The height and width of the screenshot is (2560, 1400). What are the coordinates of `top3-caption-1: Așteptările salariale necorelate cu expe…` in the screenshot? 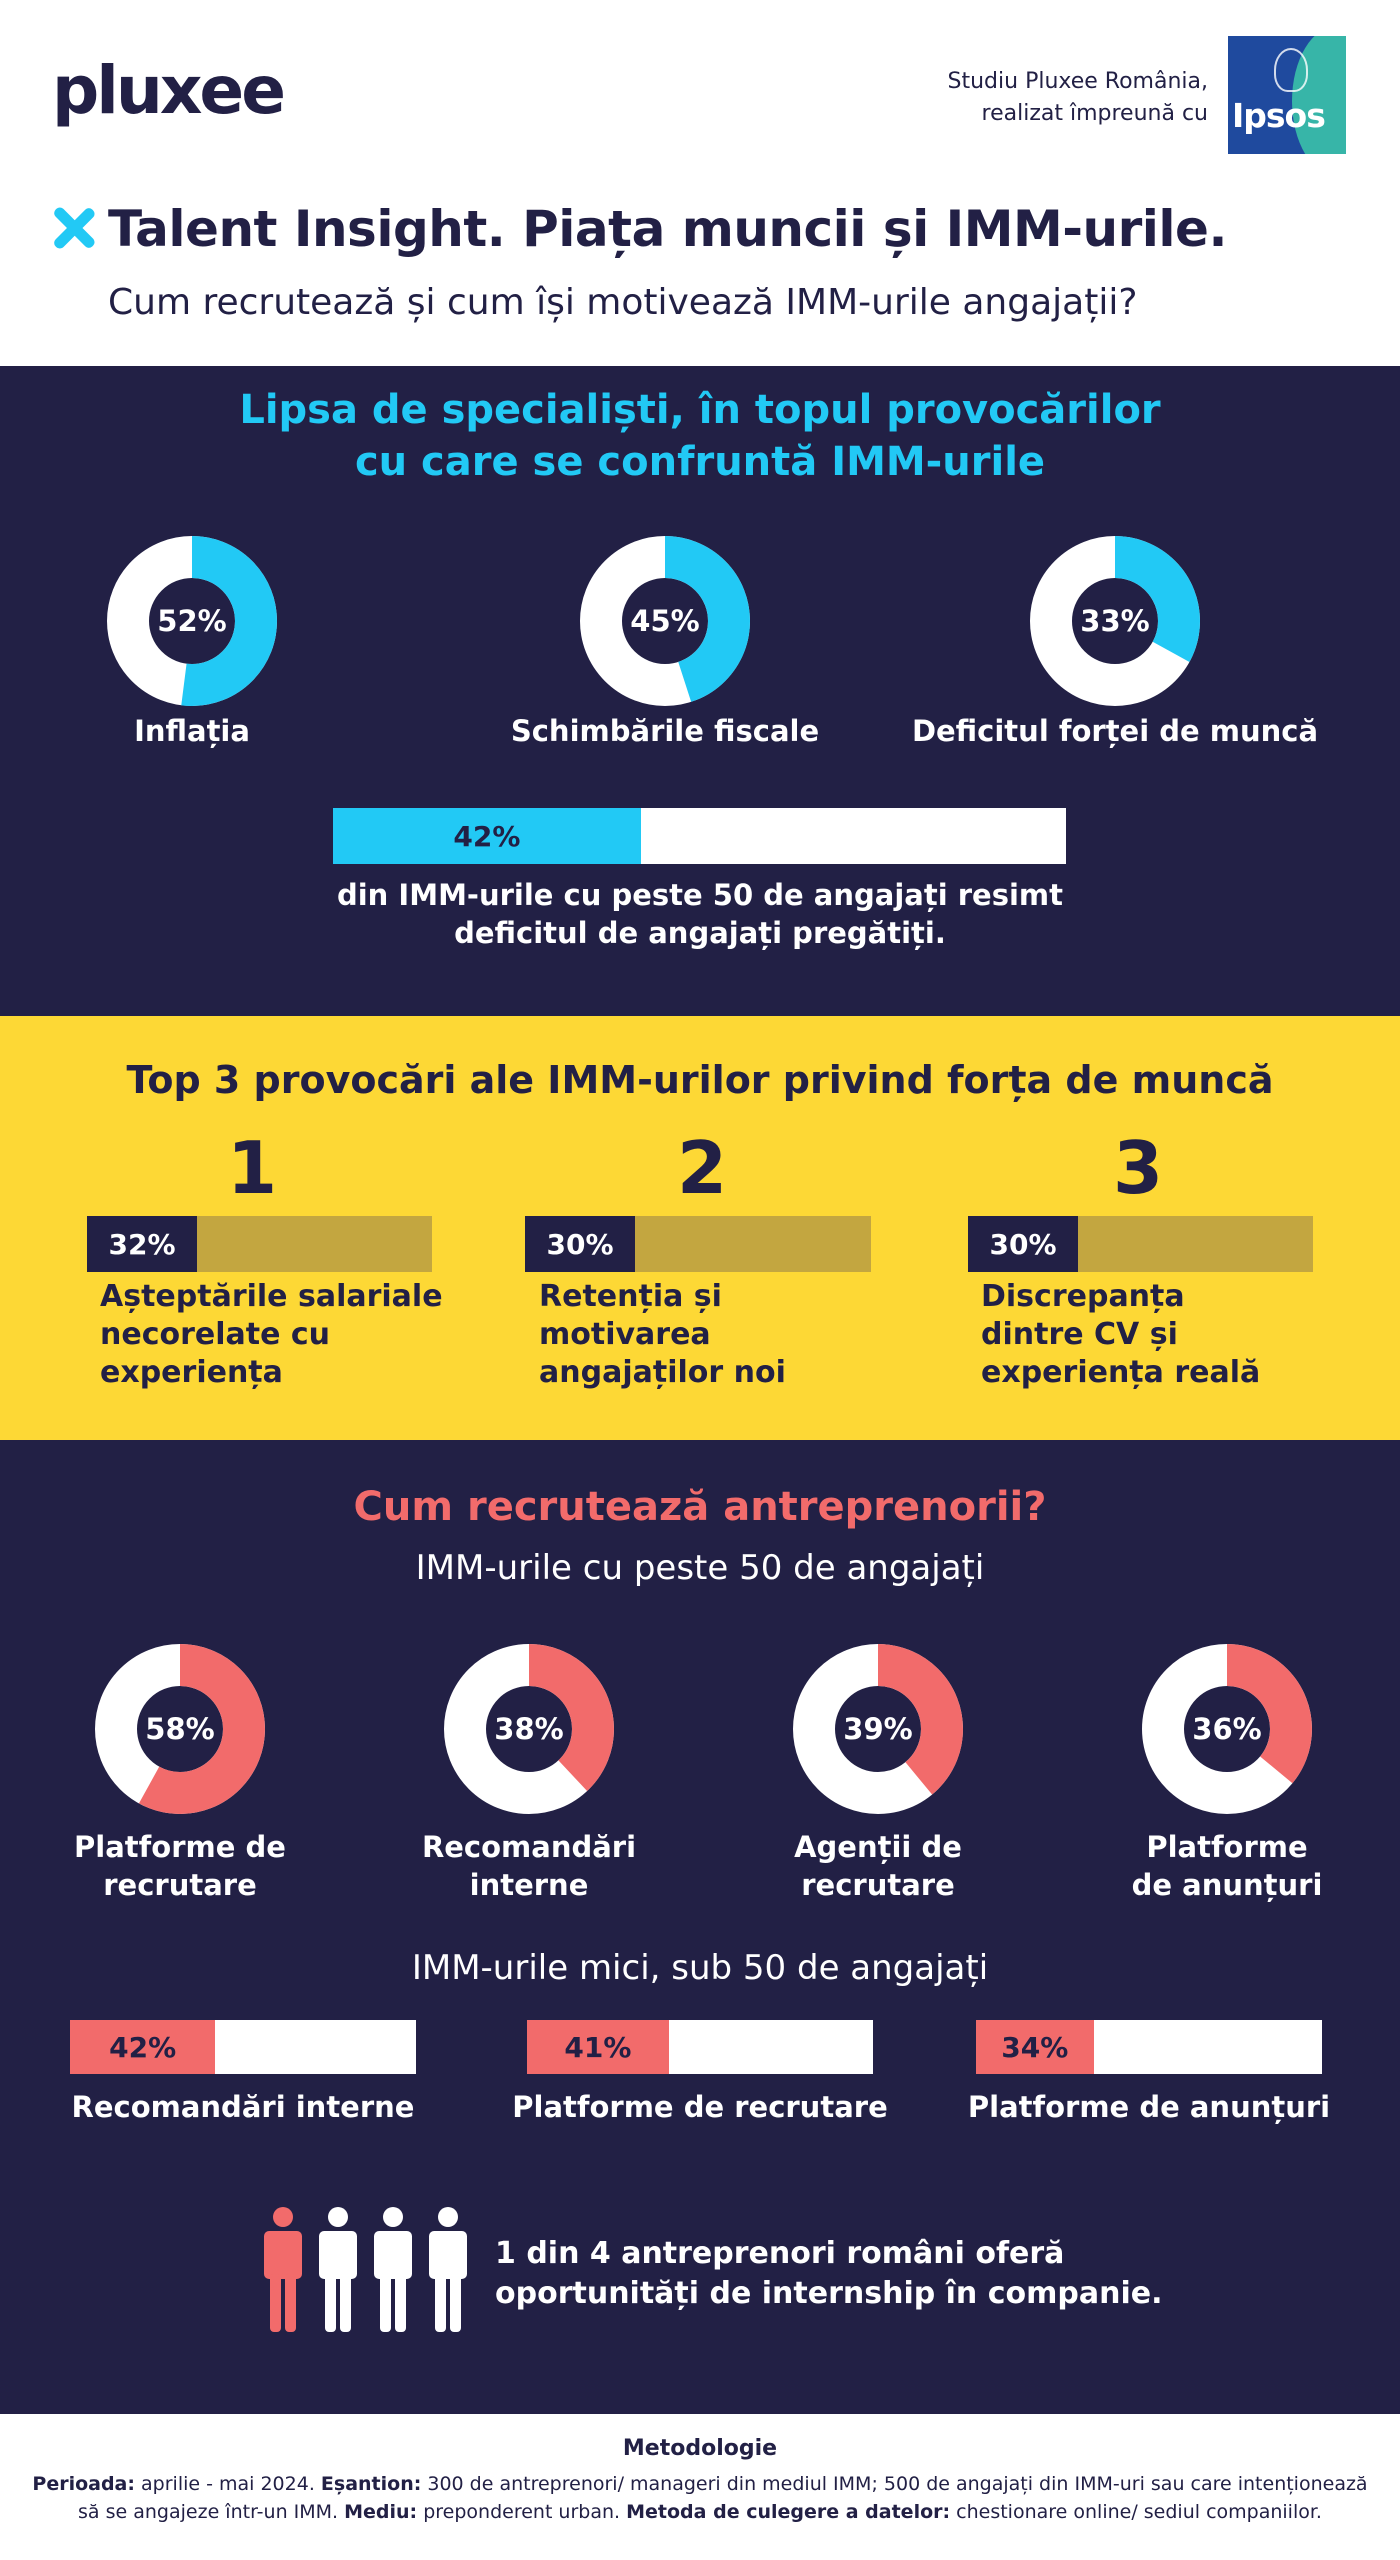 It's located at (280, 1335).